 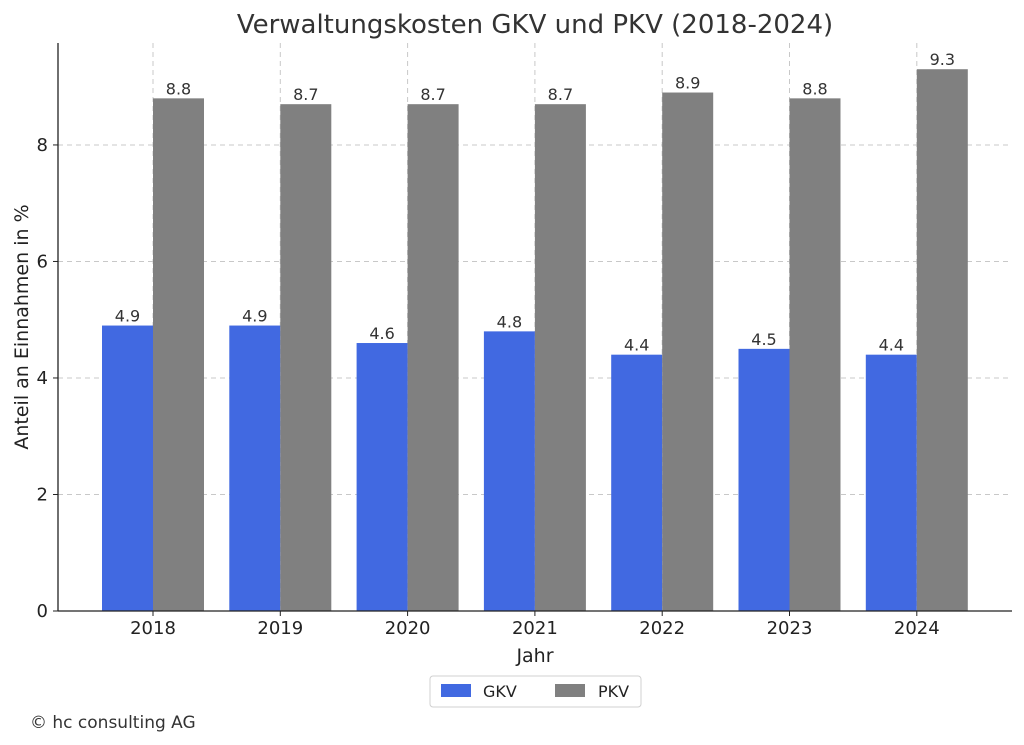 What do you see at coordinates (305, 94) in the screenshot?
I see `data-label-pkv-2019: 8.7` at bounding box center [305, 94].